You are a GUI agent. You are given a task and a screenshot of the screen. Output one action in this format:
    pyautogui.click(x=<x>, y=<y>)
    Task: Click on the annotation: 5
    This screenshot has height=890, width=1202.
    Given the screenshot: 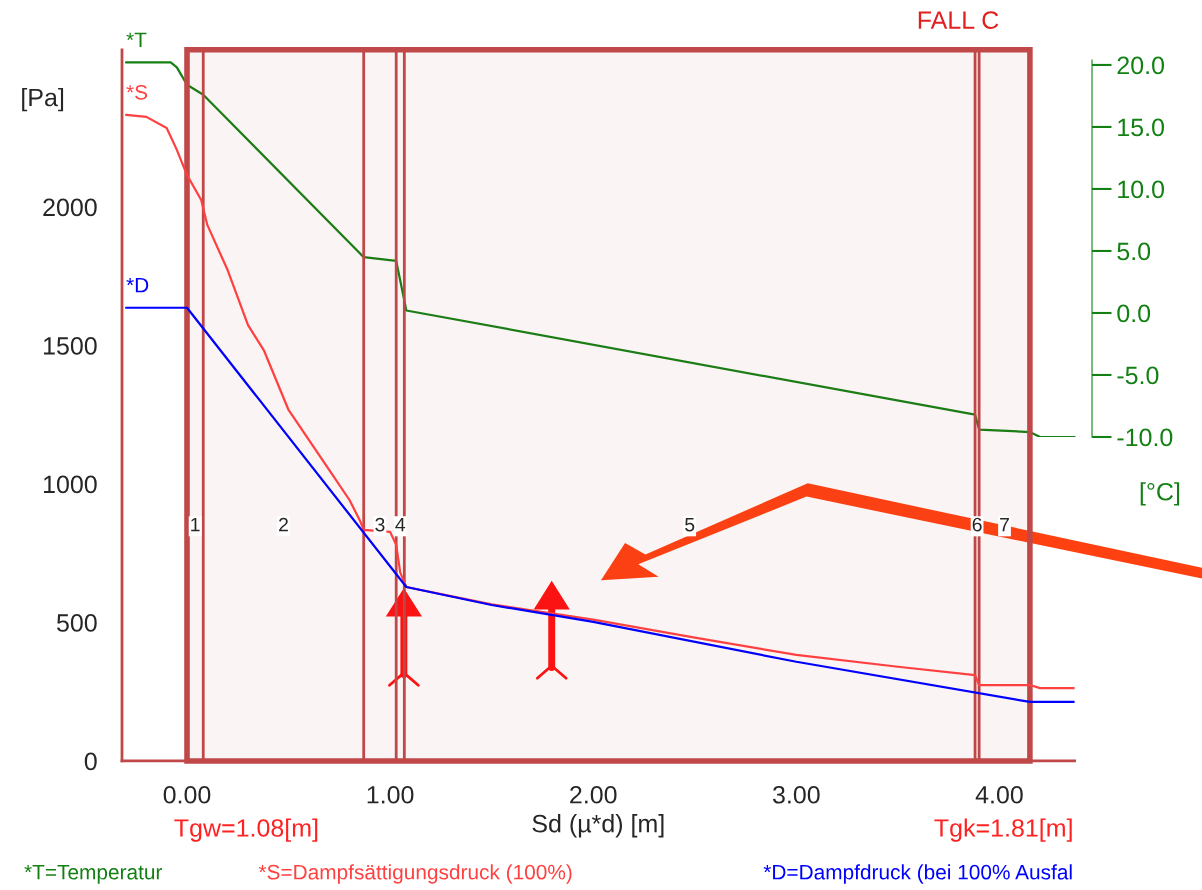 What is the action you would take?
    pyautogui.click(x=690, y=524)
    